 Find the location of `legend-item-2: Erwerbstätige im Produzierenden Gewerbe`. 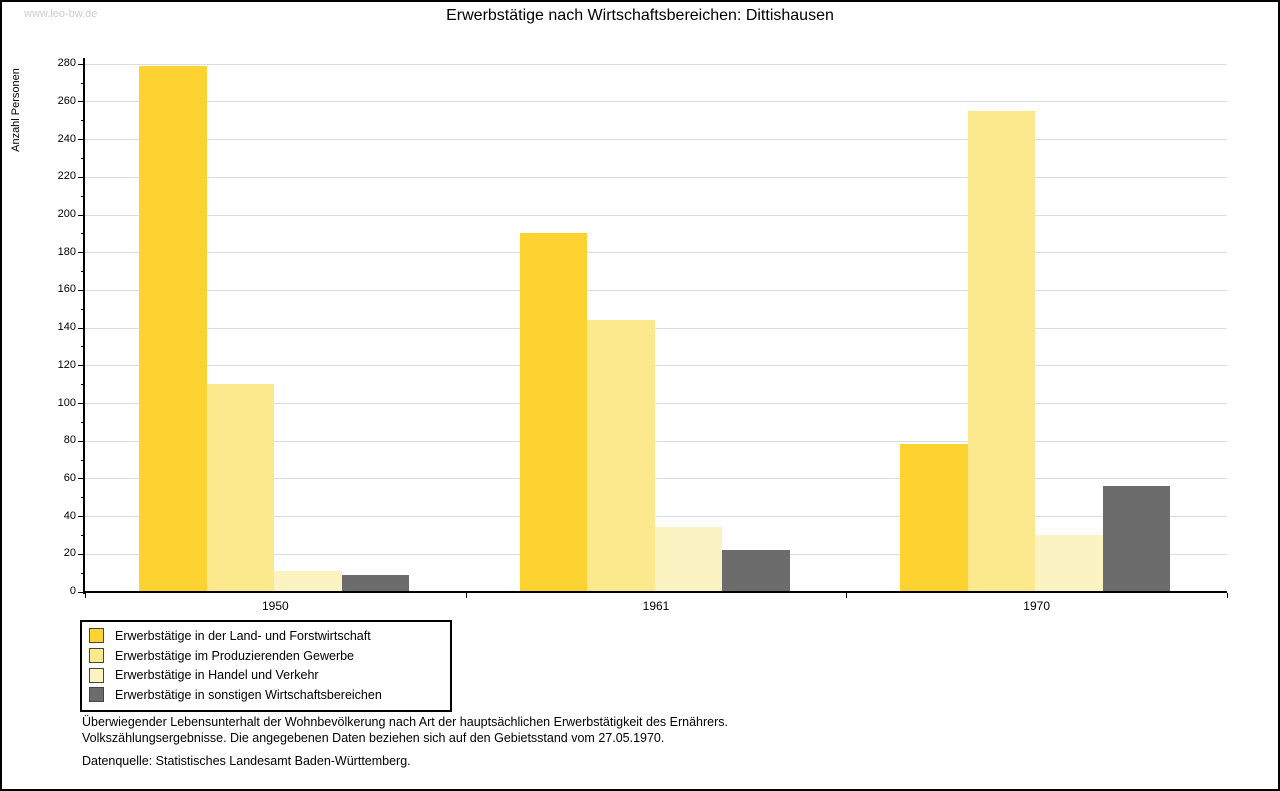

legend-item-2: Erwerbstätige im Produzierenden Gewerbe is located at coordinates (269, 656).